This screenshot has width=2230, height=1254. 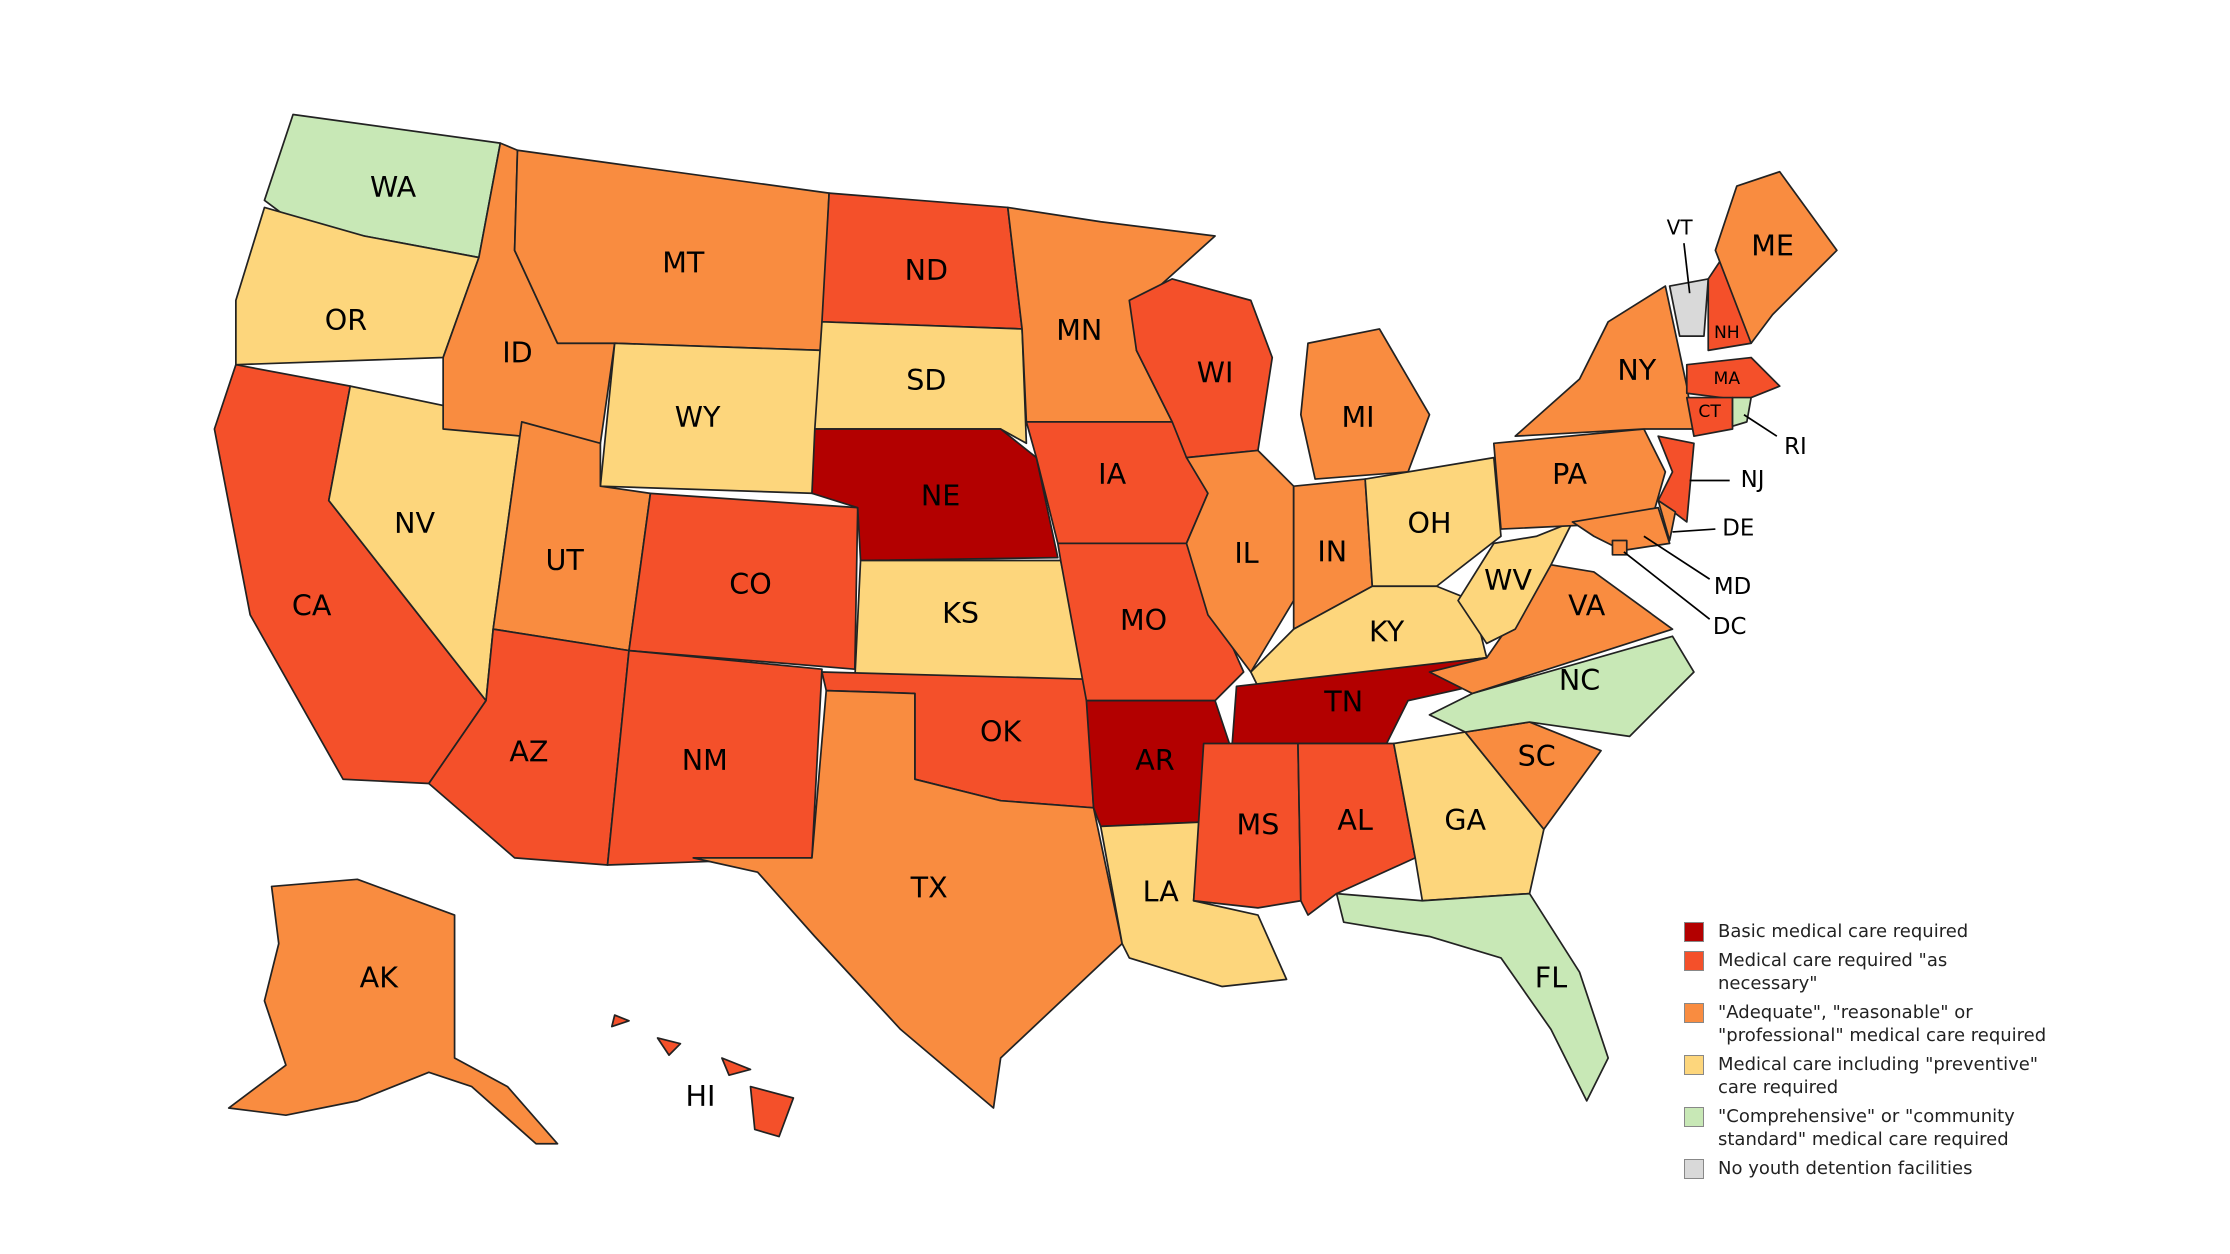 I want to click on state-label: AL, so click(x=1355, y=820).